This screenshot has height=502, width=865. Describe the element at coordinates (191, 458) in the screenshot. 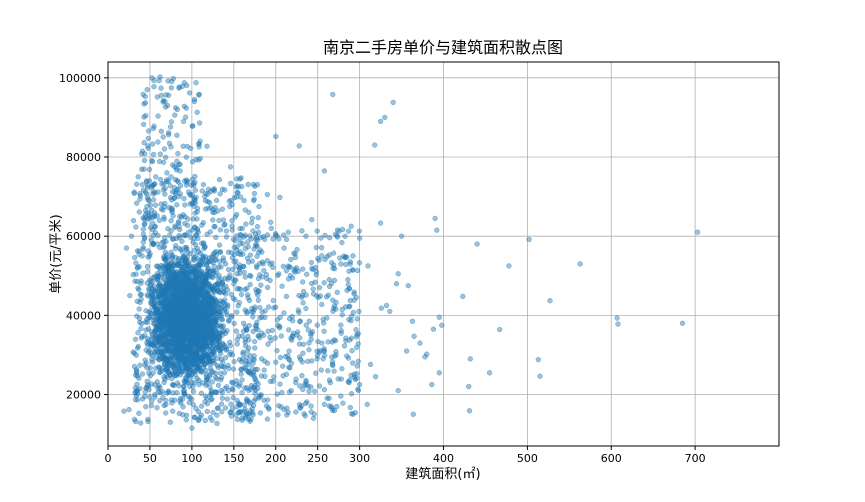

I see `x-tick-label: 100` at that location.